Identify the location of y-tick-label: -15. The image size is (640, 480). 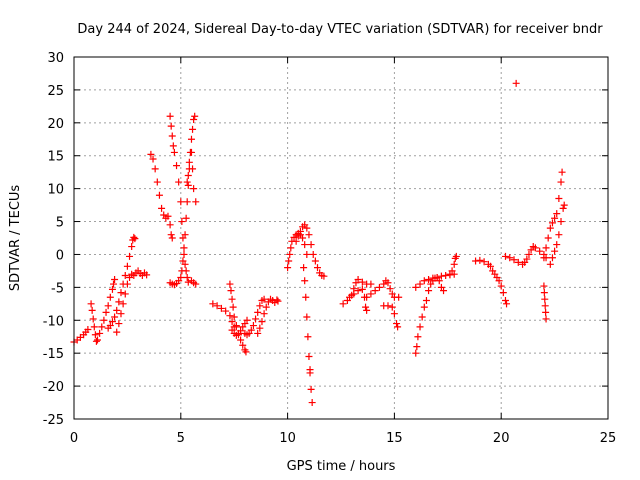
(53, 354).